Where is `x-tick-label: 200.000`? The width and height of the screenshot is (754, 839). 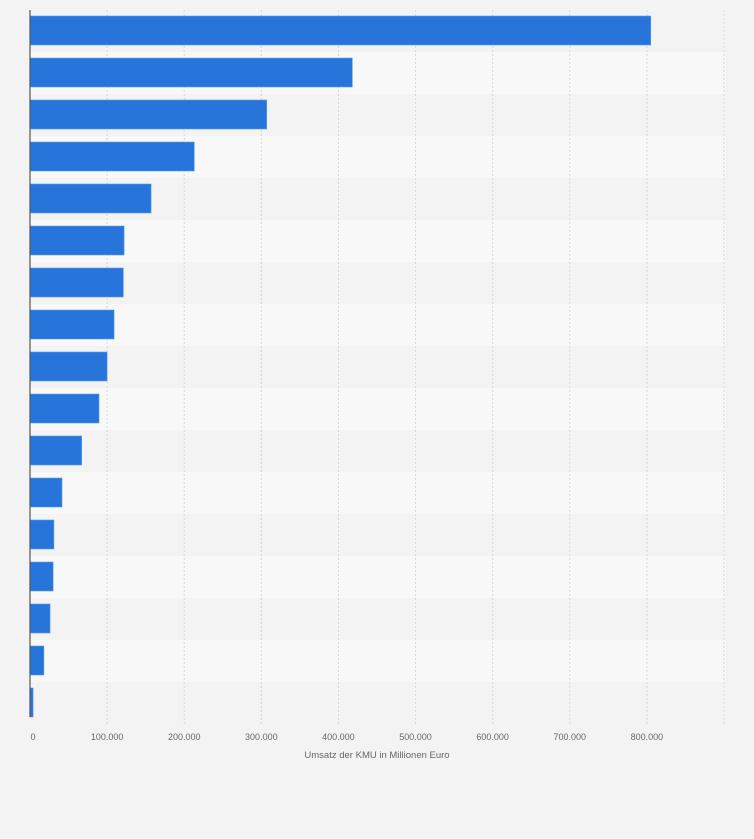 x-tick-label: 200.000 is located at coordinates (184, 737).